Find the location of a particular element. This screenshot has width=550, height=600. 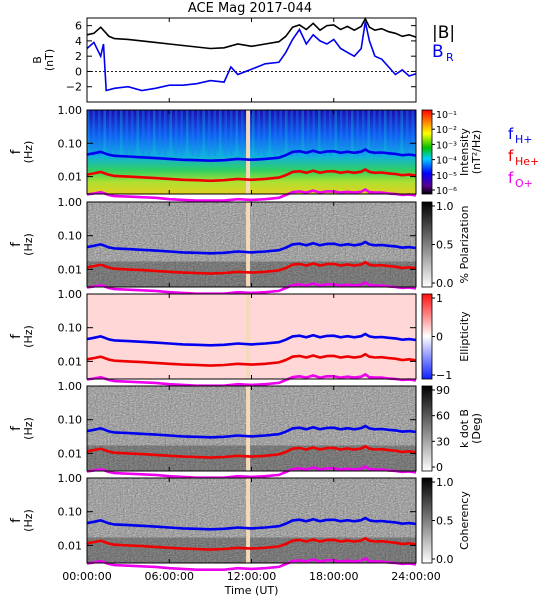

ellipticity-tint is located at coordinates (251, 336).